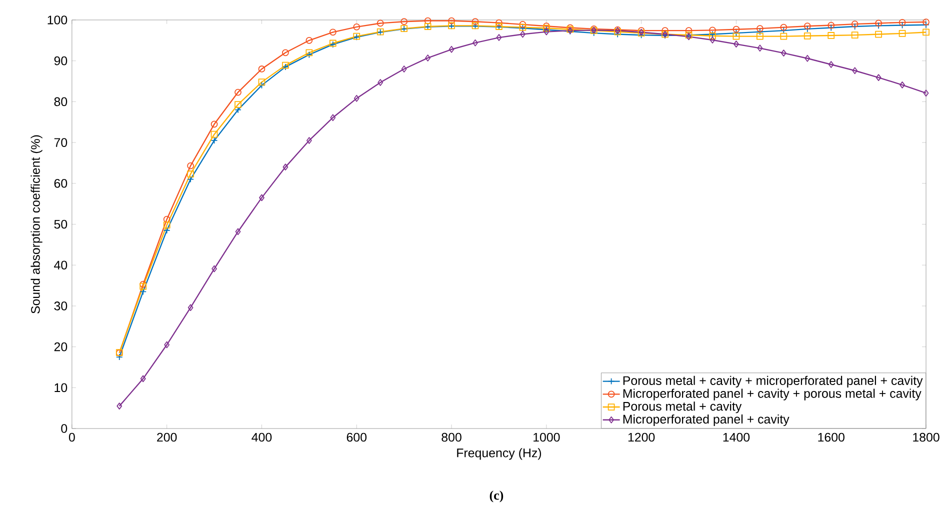 Image resolution: width=944 pixels, height=524 pixels. What do you see at coordinates (547, 437) in the screenshot?
I see `x-tick-label: 1000` at bounding box center [547, 437].